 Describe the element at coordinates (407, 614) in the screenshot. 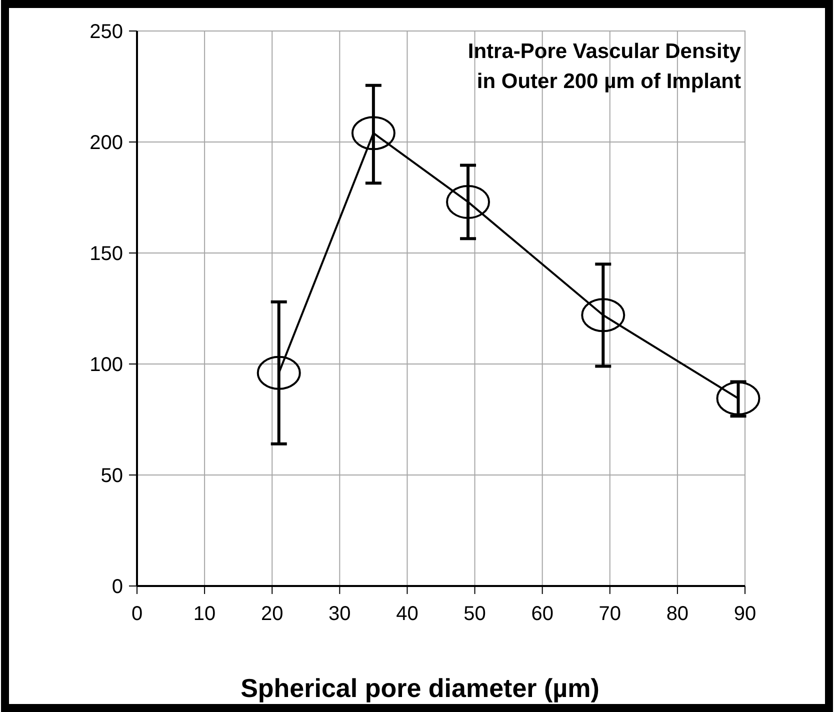

I see `x-tick-label: 40` at that location.